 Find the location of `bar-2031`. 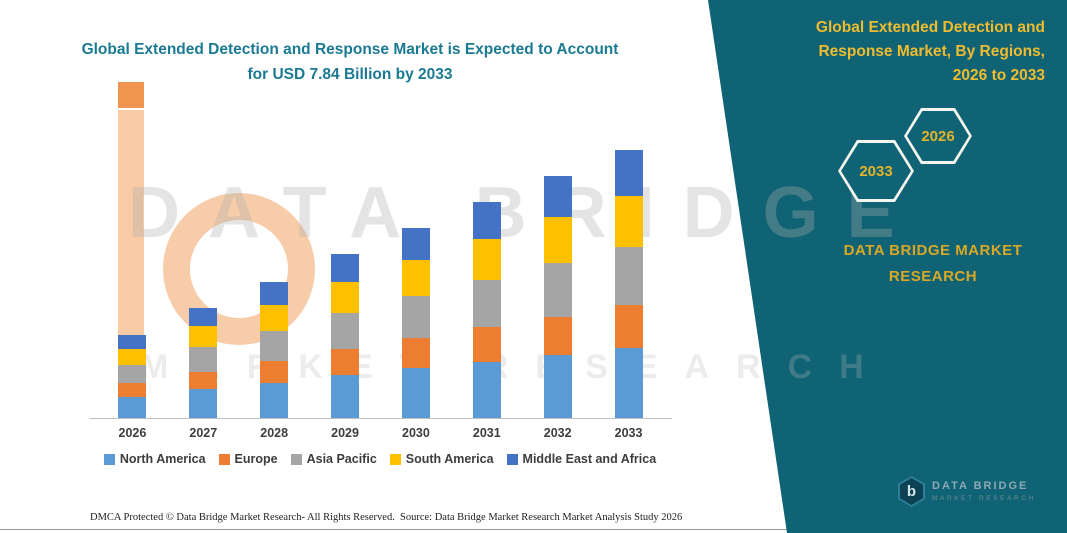

bar-2031 is located at coordinates (486, 310).